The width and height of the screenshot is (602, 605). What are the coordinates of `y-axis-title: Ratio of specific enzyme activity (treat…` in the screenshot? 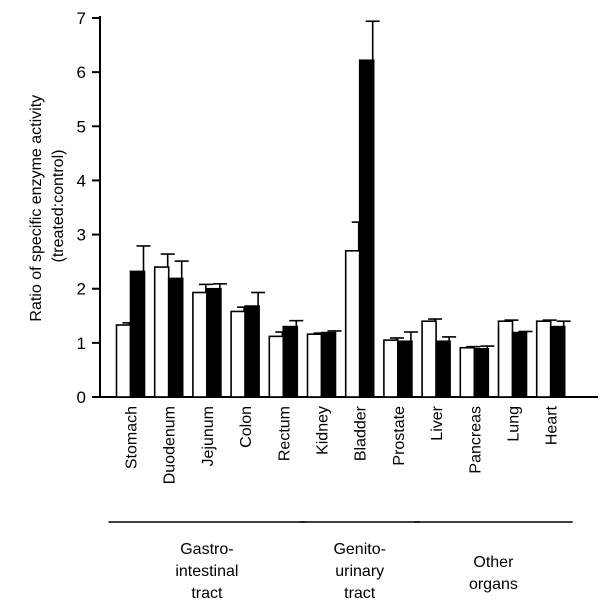 It's located at (47, 205).